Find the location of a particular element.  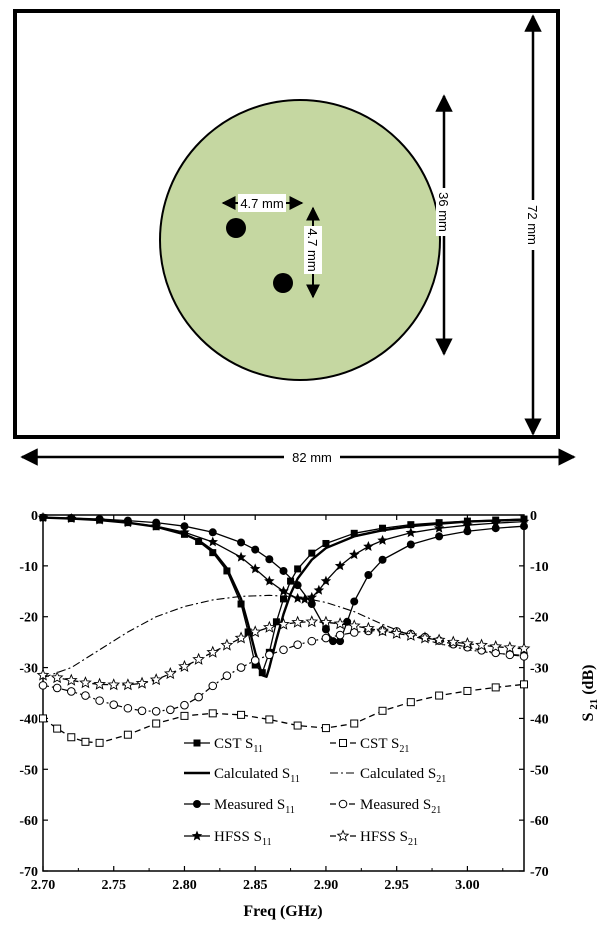

width-label: 82 mm is located at coordinates (312, 457).